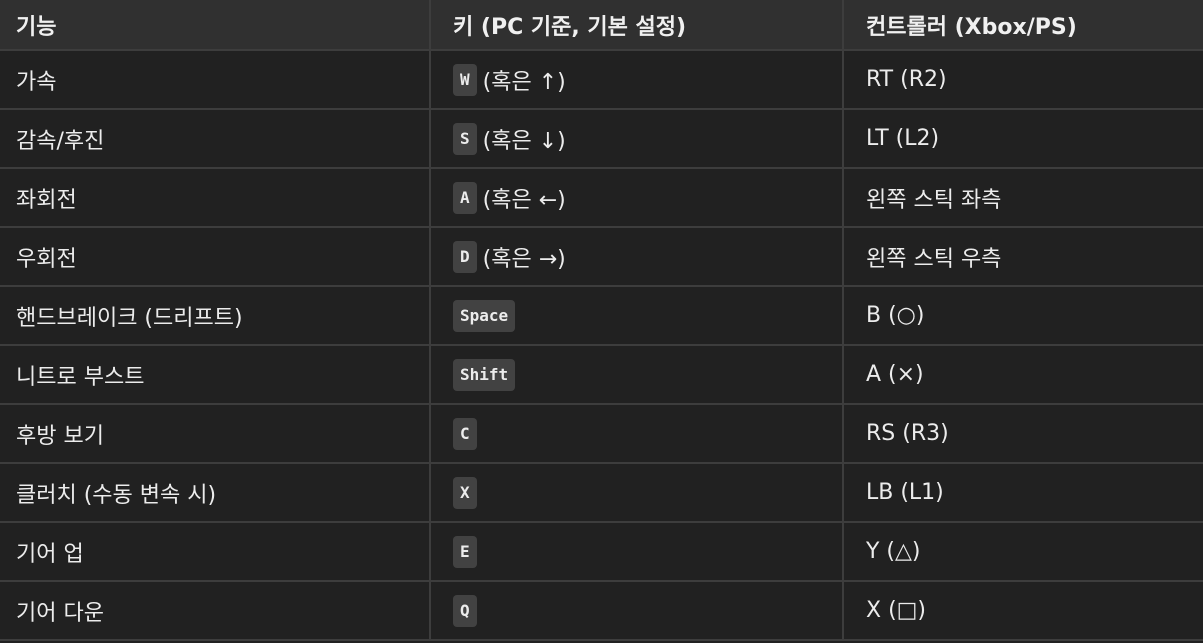 The image size is (1203, 643). I want to click on table-row: 감속/후진 S (혹은 ↓) LT (L2), so click(601, 139).